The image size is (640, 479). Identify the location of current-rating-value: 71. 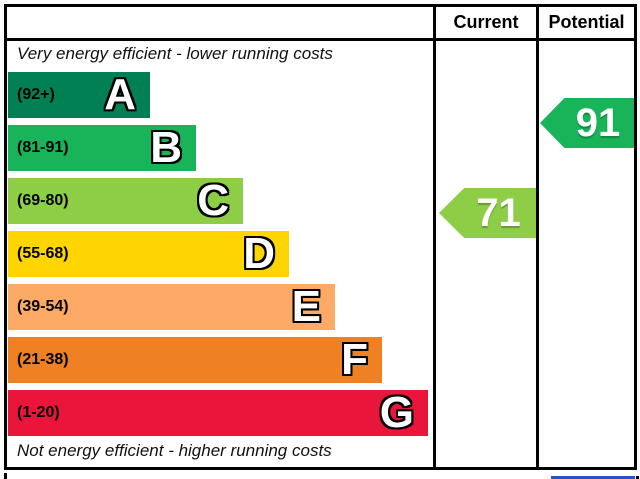
(498, 213).